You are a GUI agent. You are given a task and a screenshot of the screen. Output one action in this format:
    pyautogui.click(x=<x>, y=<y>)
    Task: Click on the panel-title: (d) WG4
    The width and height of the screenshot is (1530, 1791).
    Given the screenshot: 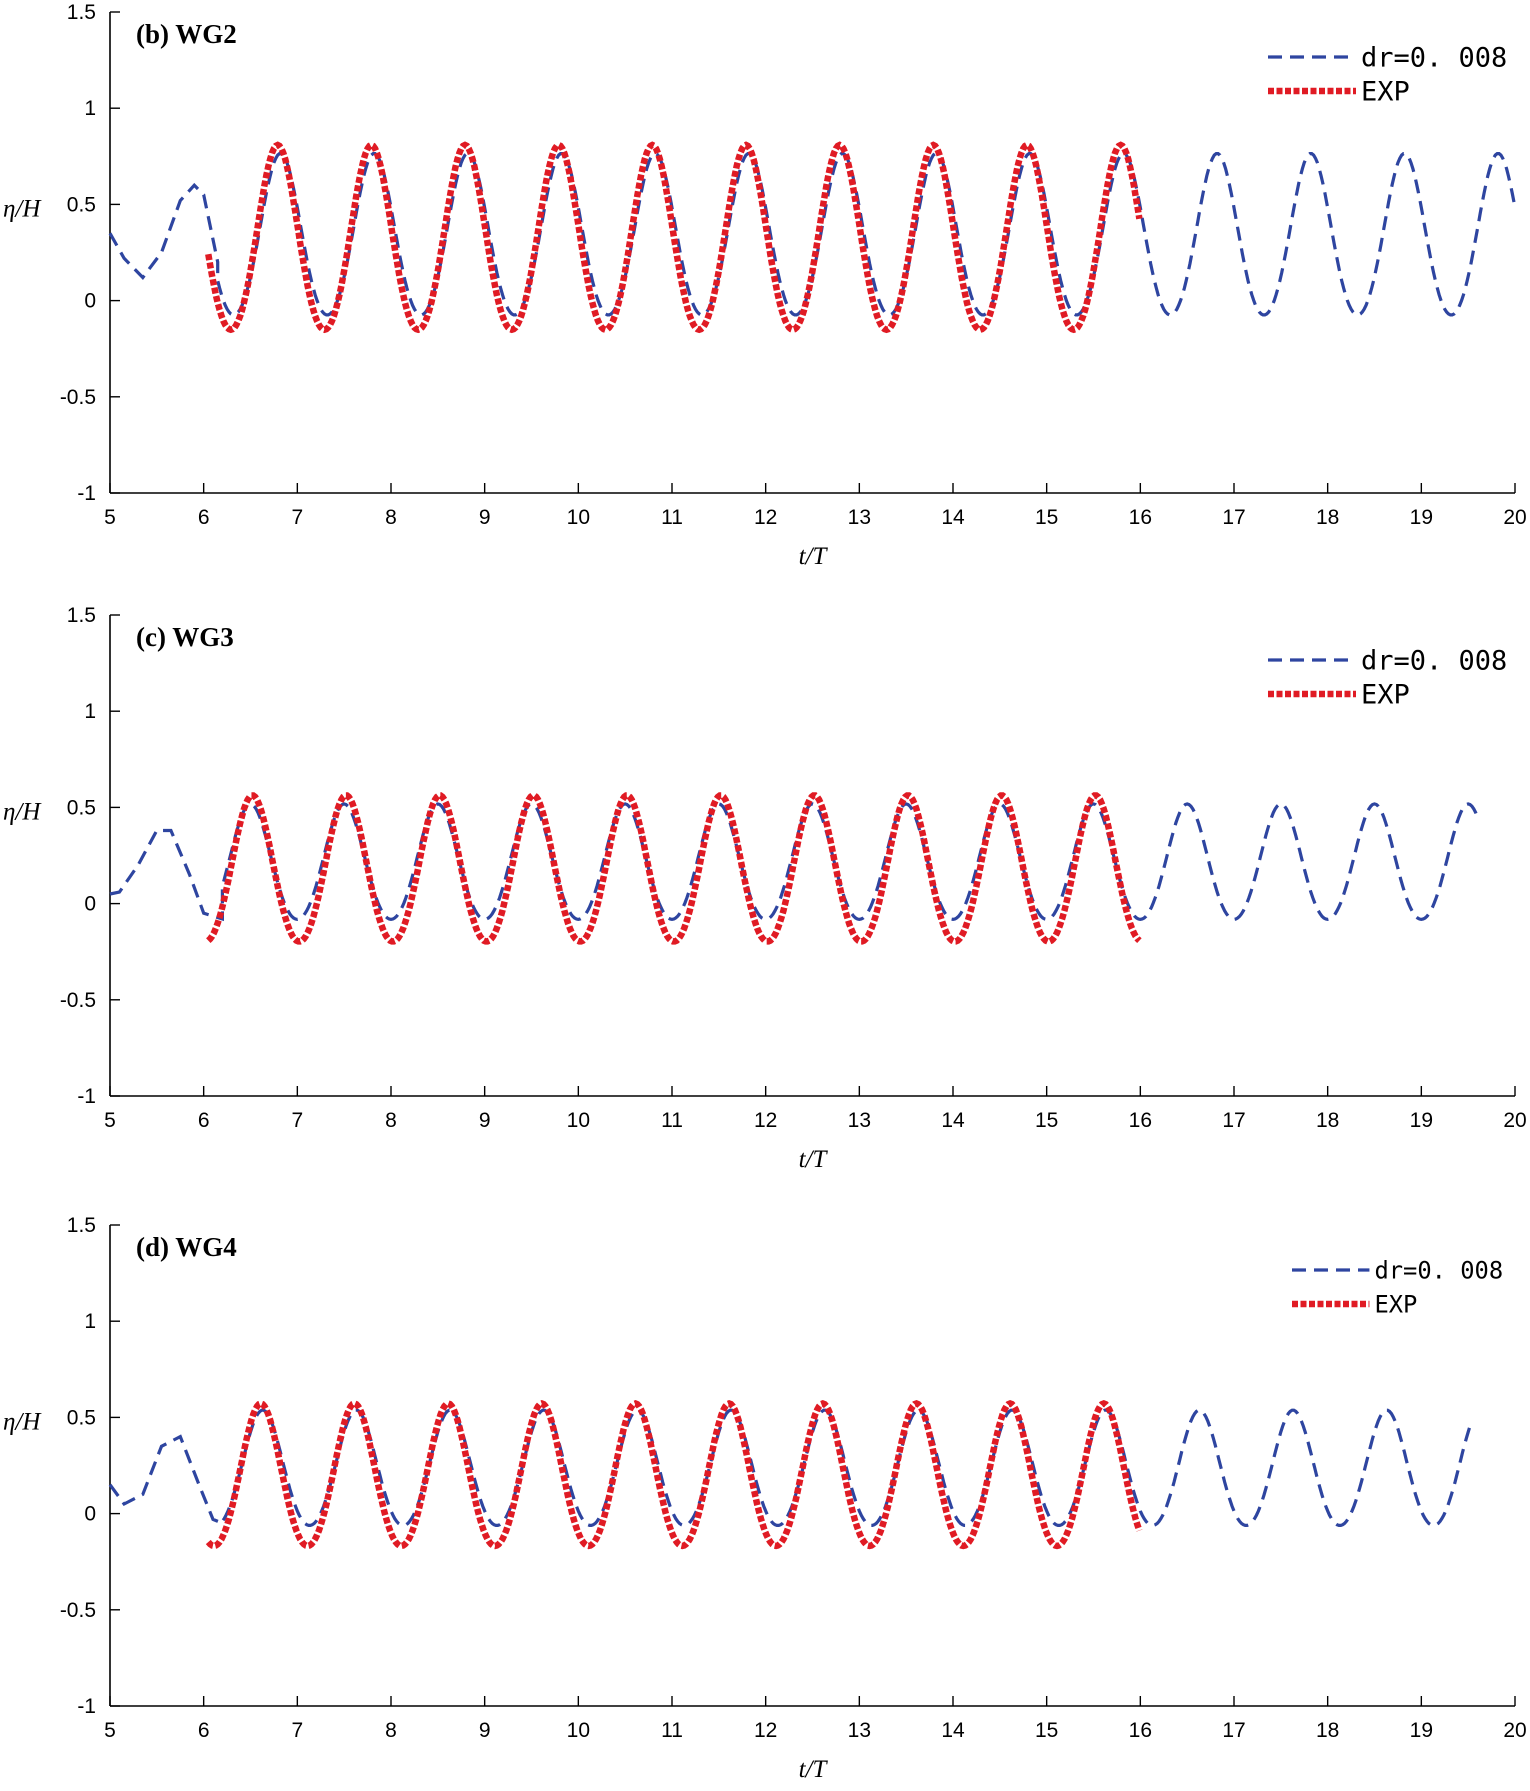 What is the action you would take?
    pyautogui.click(x=186, y=1247)
    